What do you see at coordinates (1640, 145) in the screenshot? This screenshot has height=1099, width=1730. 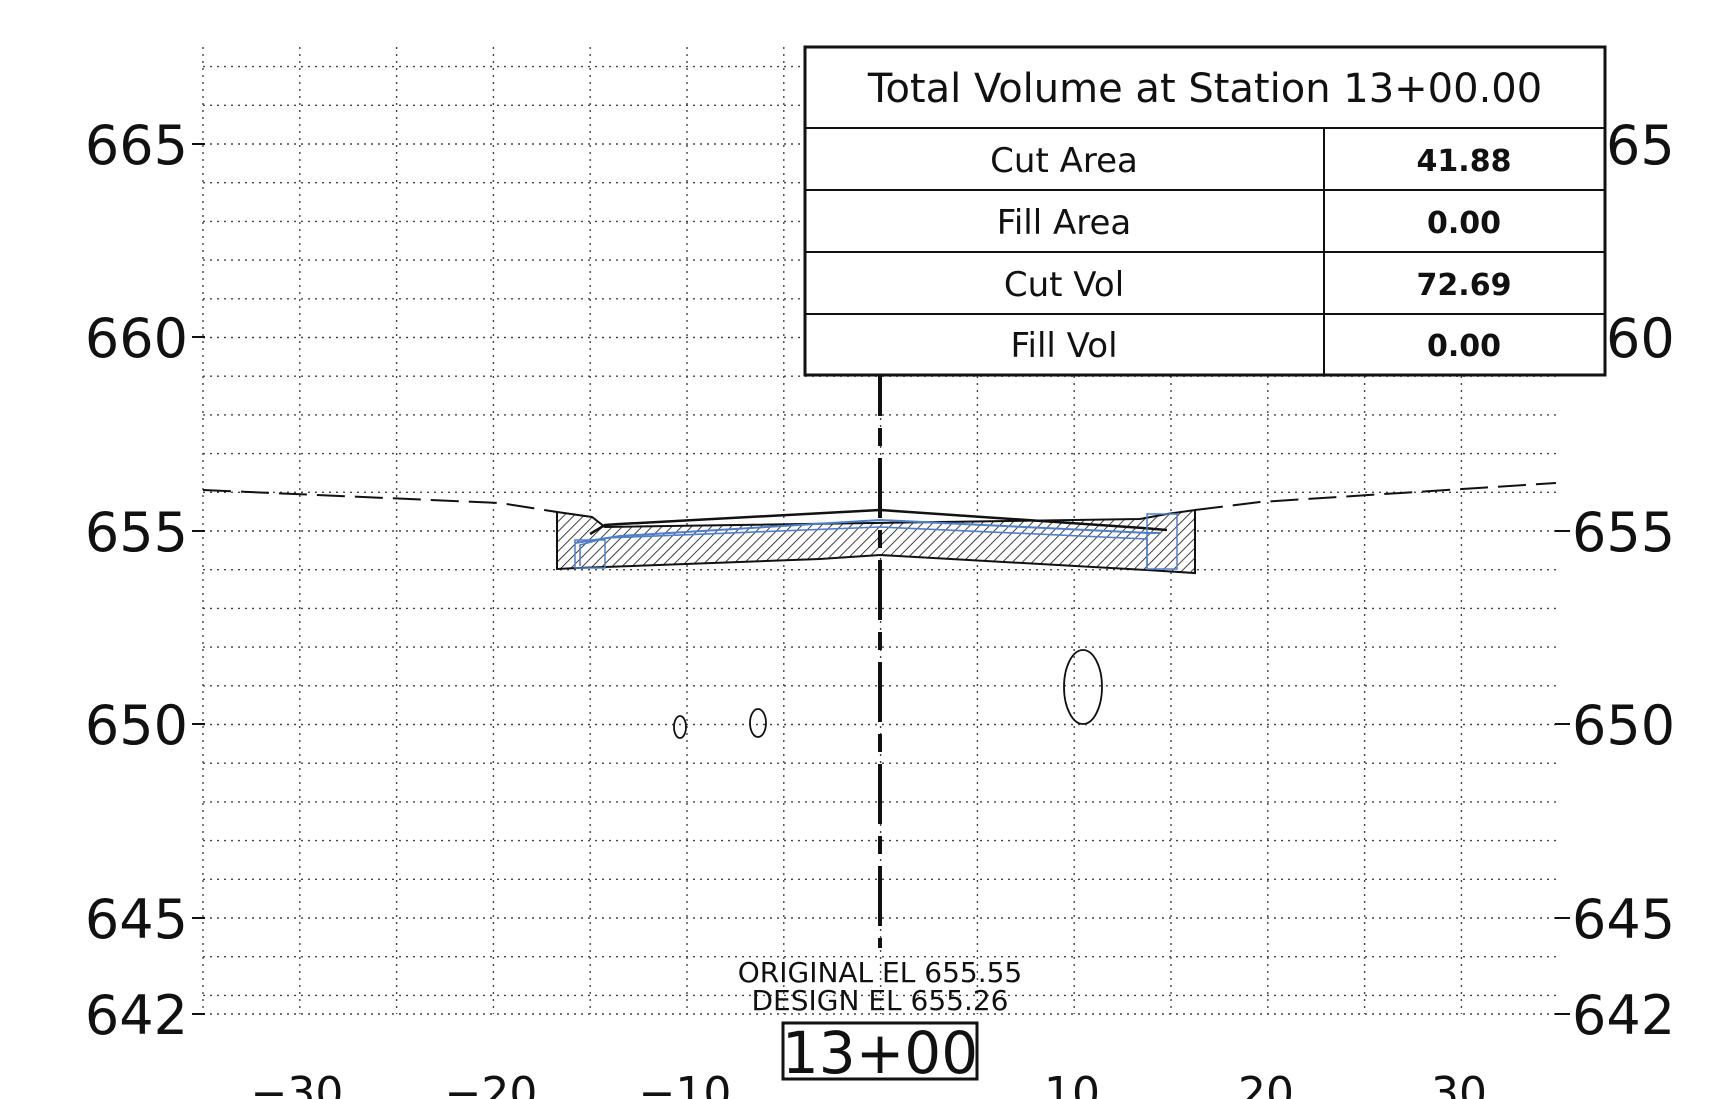 I see `y-tick-label-right: 65` at bounding box center [1640, 145].